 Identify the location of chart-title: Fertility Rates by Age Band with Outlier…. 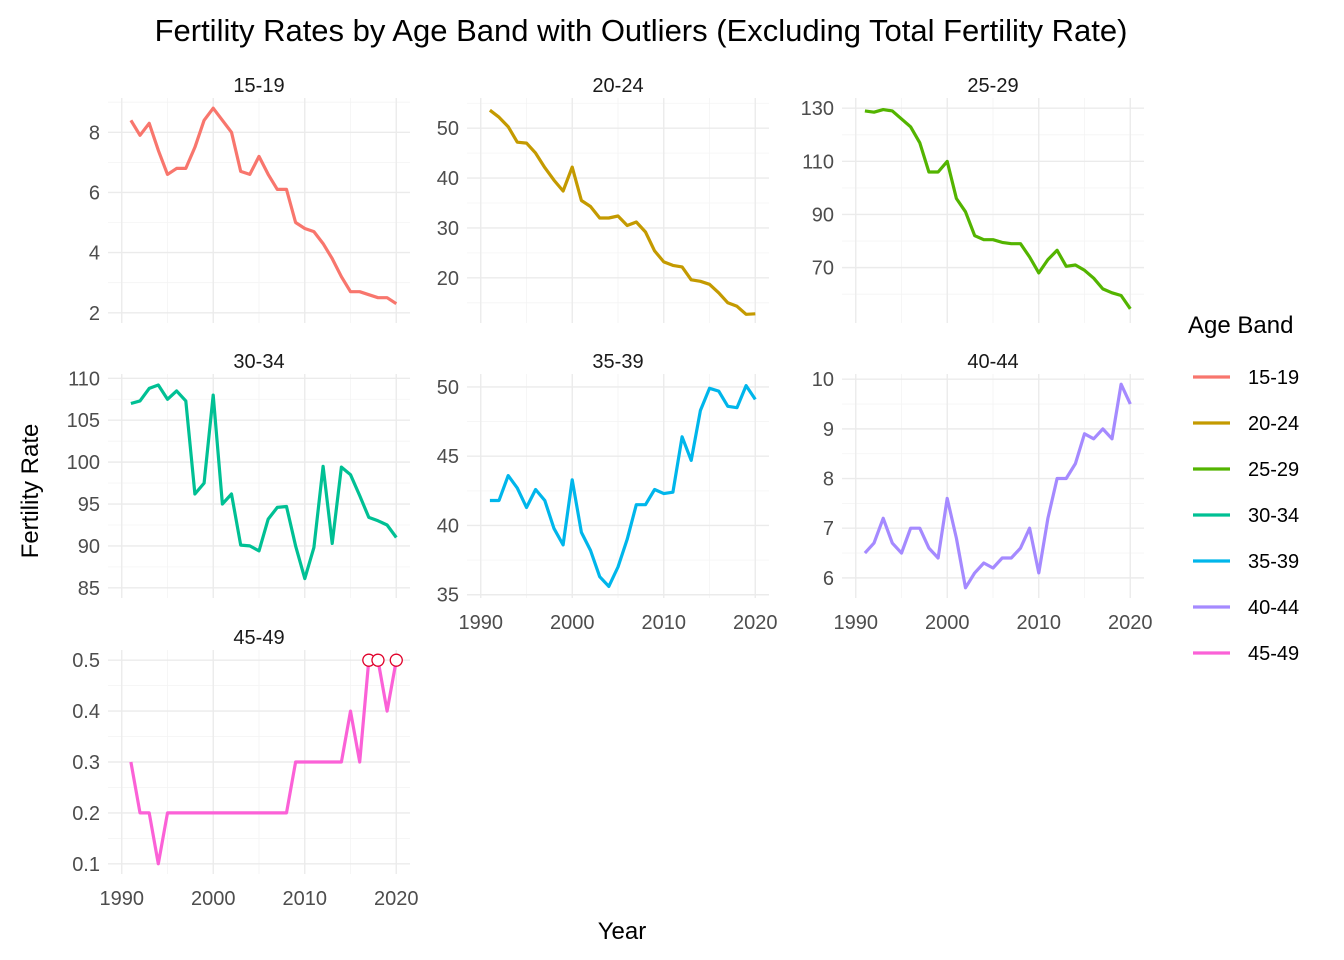
(641, 30).